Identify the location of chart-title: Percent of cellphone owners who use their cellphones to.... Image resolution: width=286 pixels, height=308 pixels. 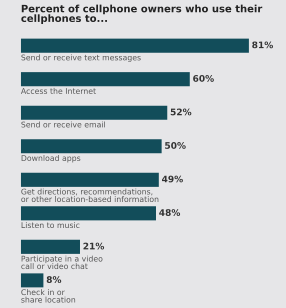
(141, 14).